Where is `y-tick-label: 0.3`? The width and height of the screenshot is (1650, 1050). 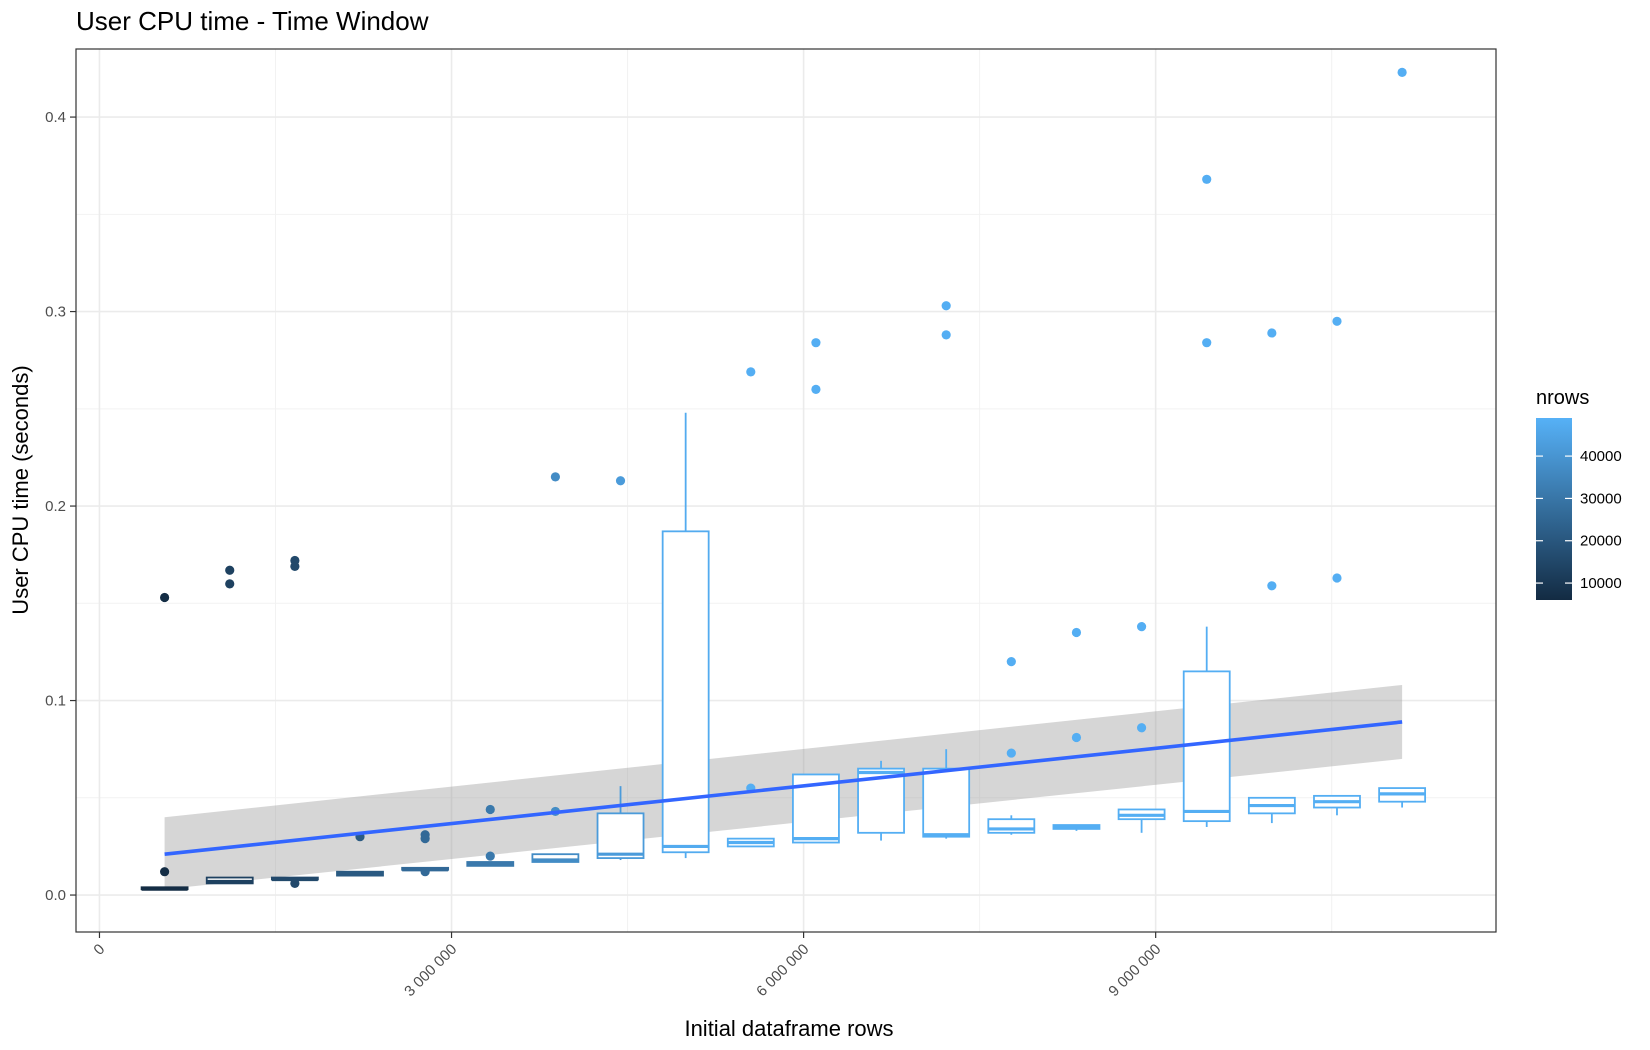 y-tick-label: 0.3 is located at coordinates (55, 312).